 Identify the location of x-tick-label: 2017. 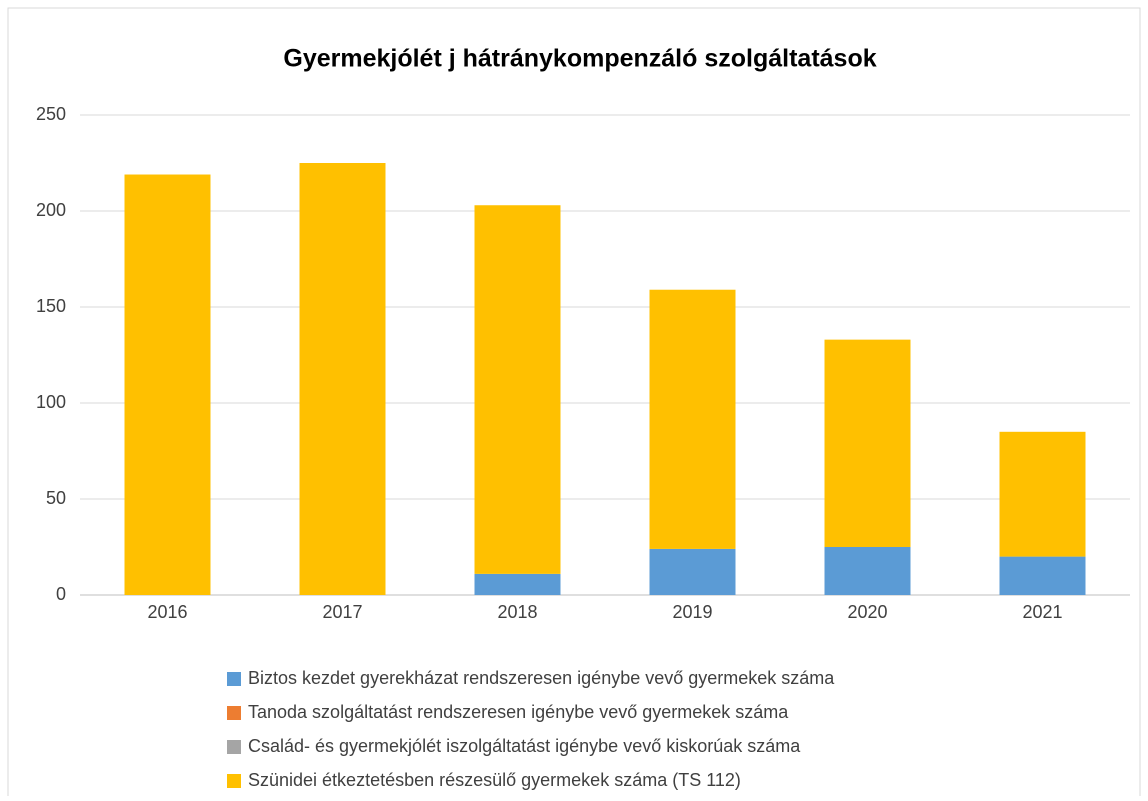
(342, 612).